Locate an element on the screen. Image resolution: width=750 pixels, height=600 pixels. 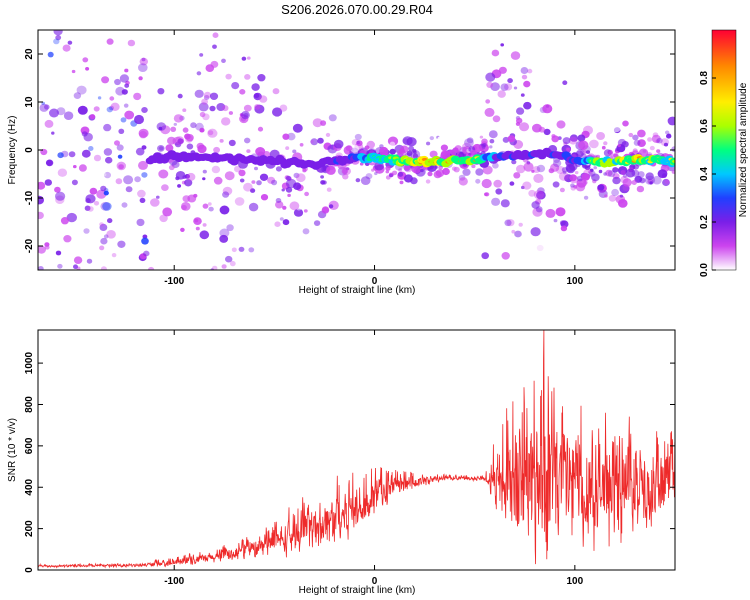
spectrogram-y-label: Frequency (Hz) is located at coordinates (12, 150).